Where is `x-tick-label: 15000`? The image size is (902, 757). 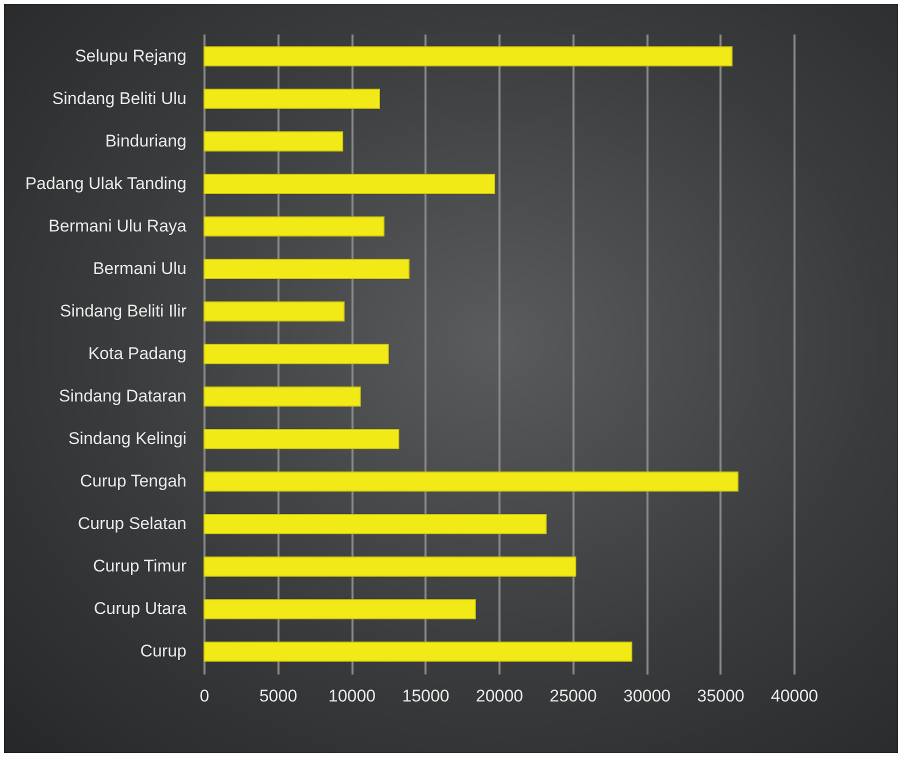 x-tick-label: 15000 is located at coordinates (426, 696).